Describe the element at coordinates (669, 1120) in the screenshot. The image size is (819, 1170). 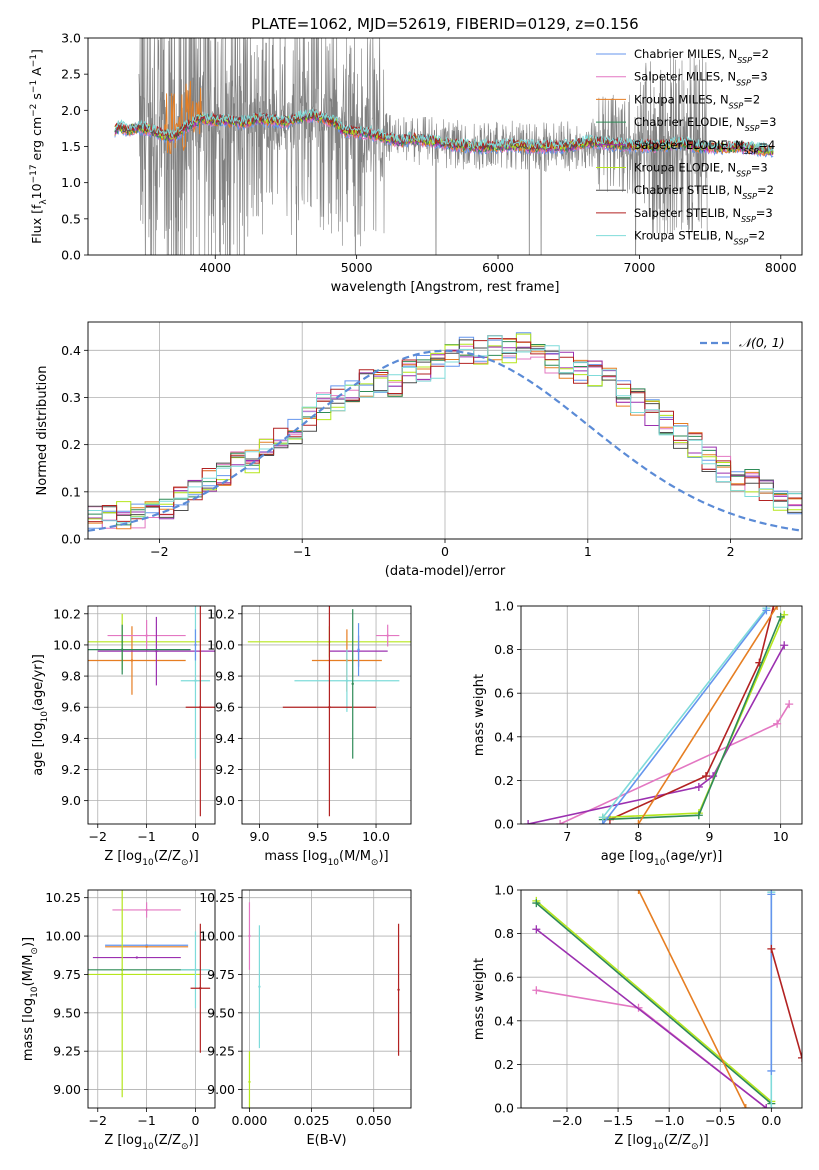
I see `x-tick-label: −1.0` at that location.